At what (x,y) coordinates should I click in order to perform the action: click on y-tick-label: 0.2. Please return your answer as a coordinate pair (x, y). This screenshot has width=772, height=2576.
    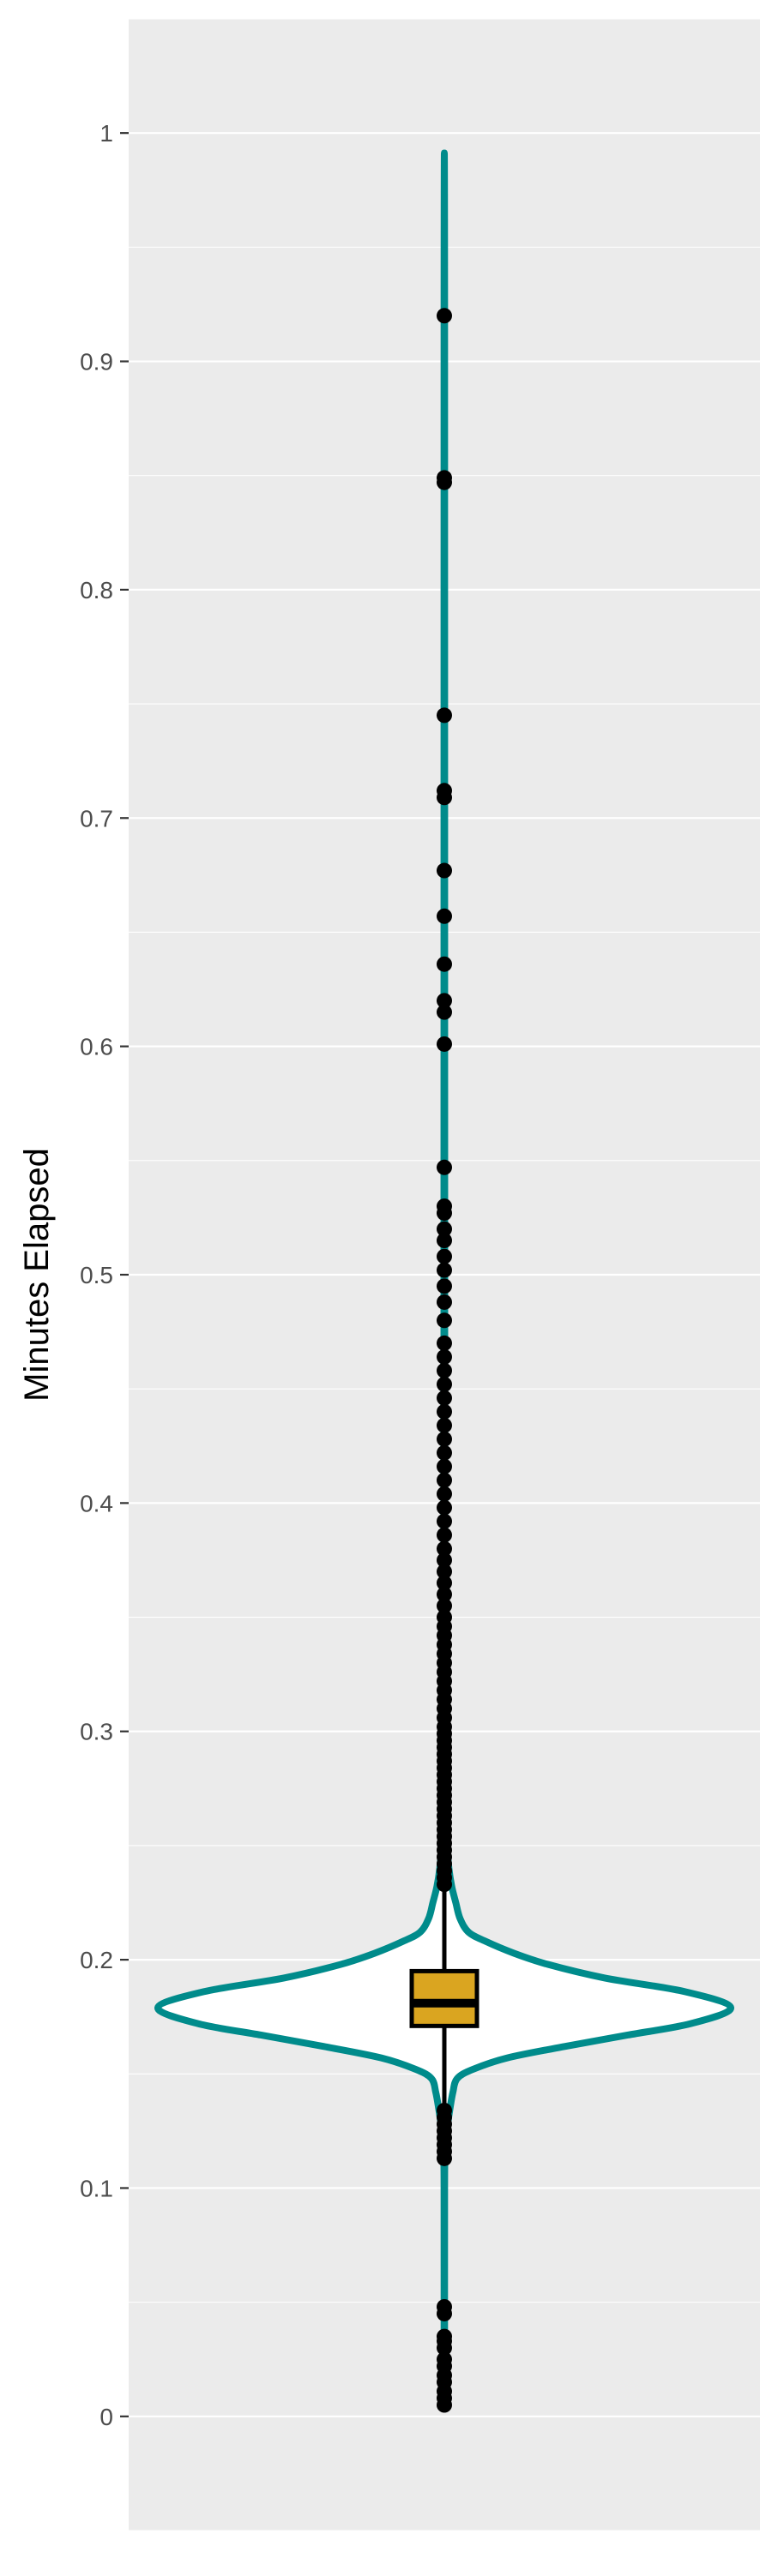
    Looking at the image, I should click on (96, 1960).